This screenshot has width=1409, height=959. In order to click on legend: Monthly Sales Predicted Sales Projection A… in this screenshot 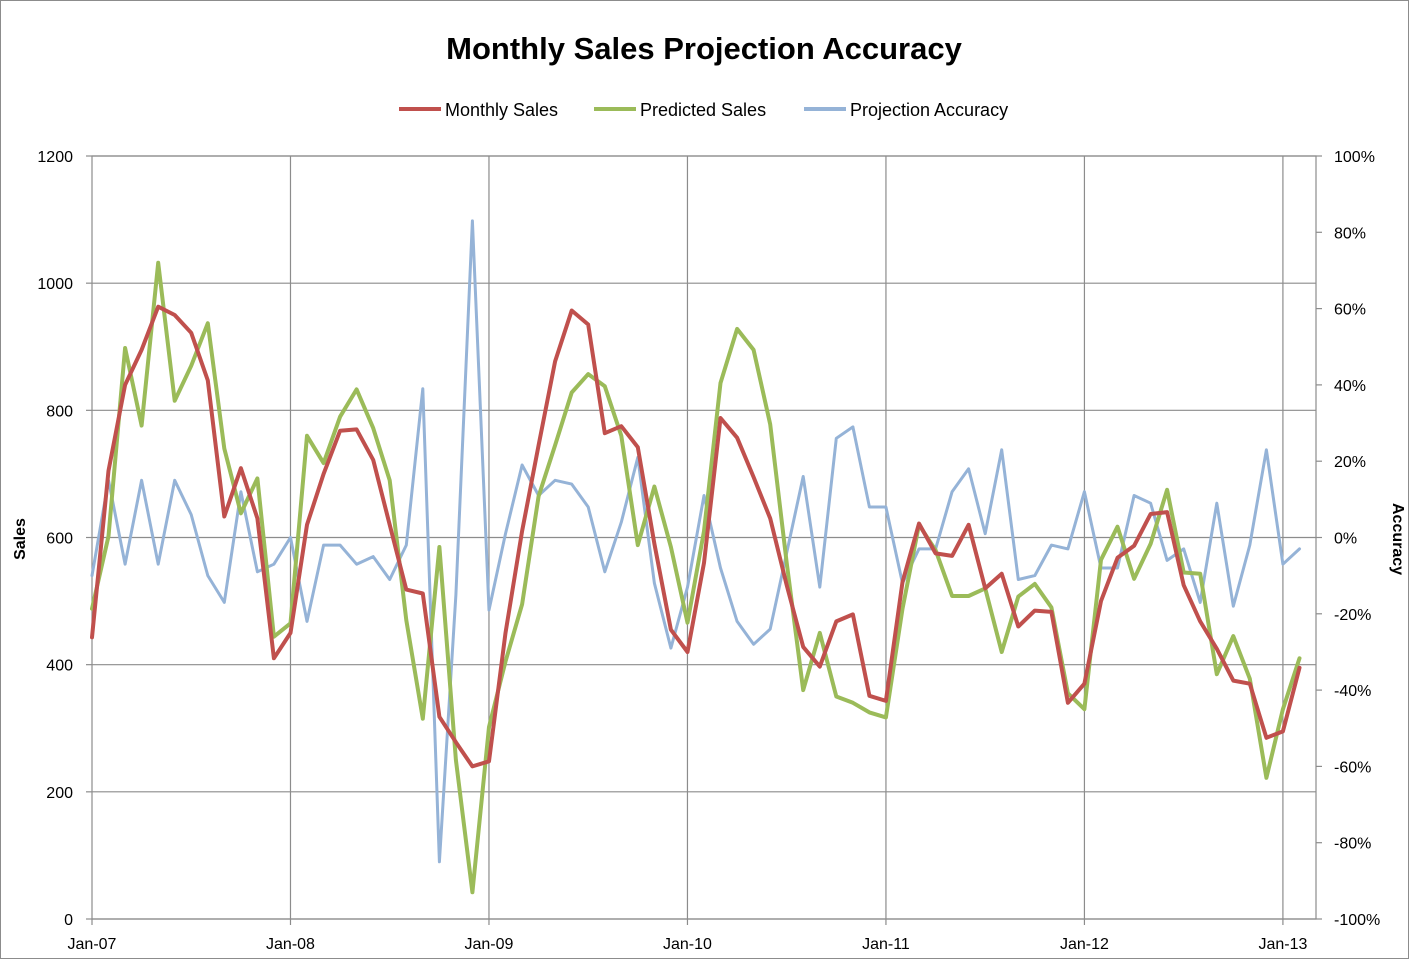, I will do `click(703, 110)`.